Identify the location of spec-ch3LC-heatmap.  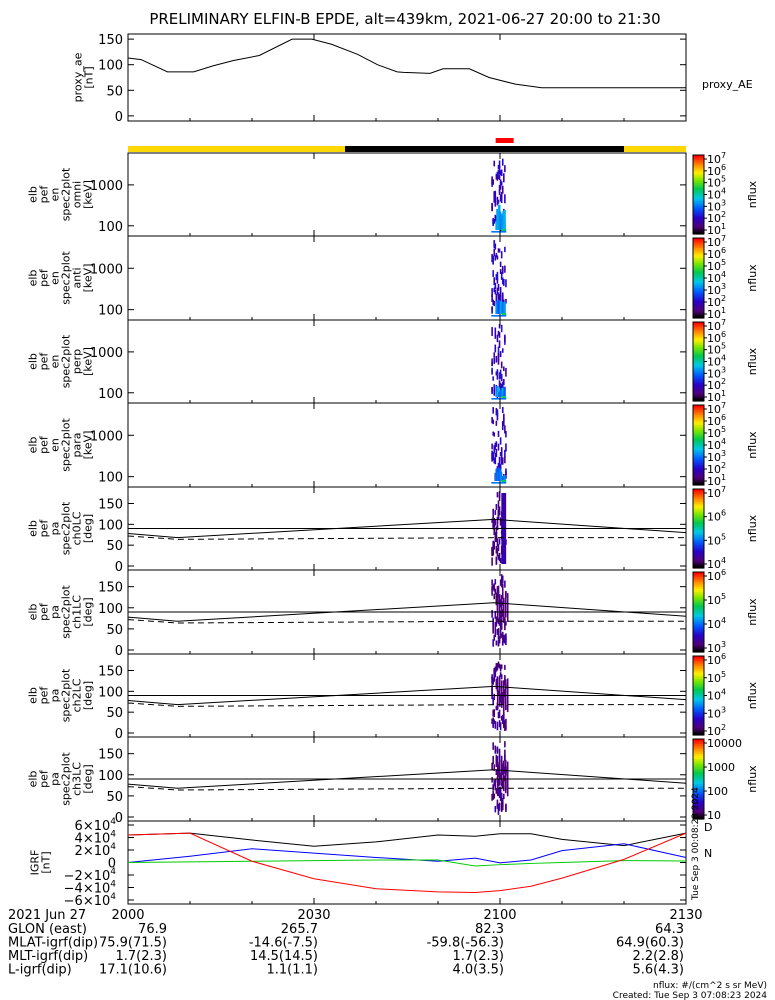
(500, 778).